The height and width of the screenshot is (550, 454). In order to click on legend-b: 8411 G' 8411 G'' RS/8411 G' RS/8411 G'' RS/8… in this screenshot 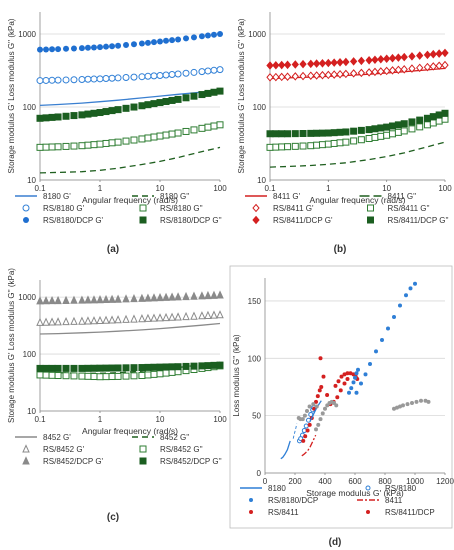, I will do `click(347, 208)`.